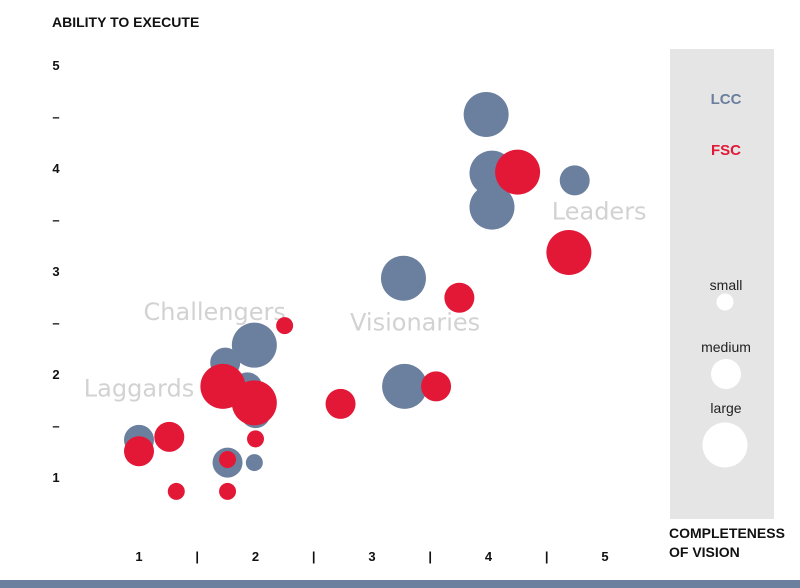 The width and height of the screenshot is (800, 588). Describe the element at coordinates (255, 556) in the screenshot. I see `x-tick-label: 2` at that location.